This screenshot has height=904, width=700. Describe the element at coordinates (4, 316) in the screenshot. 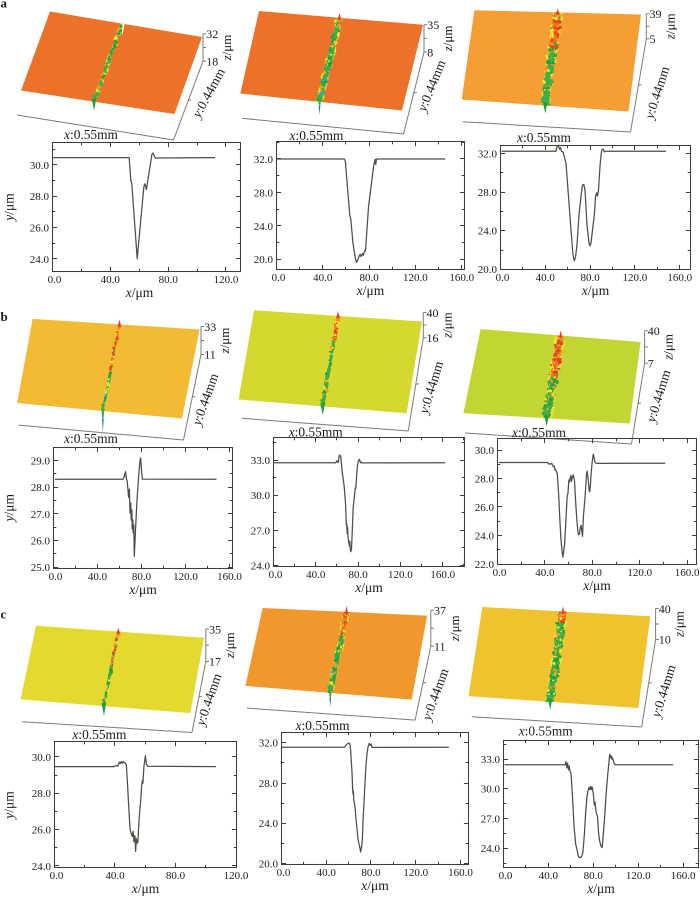

I see `svg-text: b` at that location.